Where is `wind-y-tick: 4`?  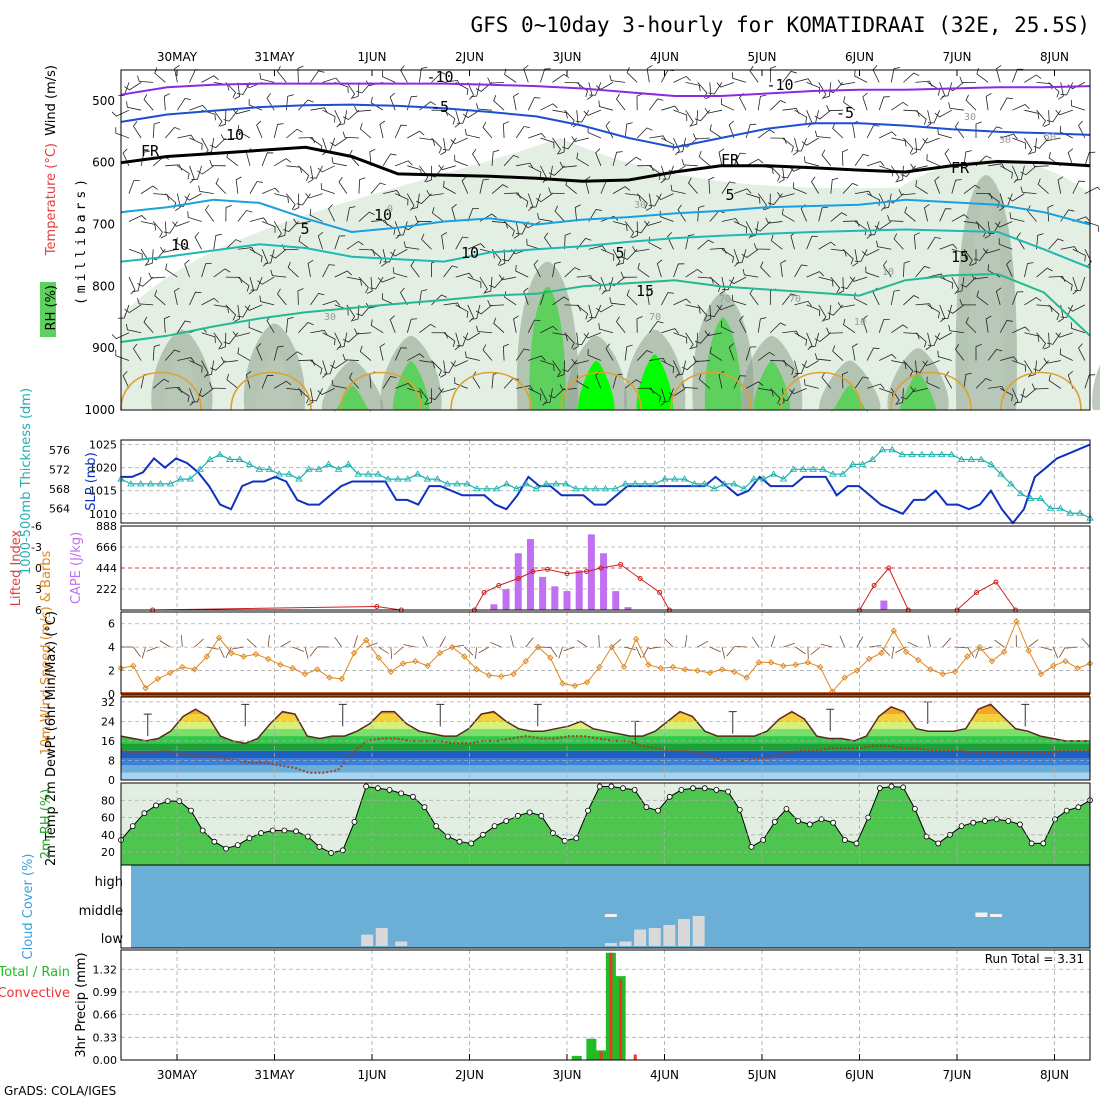
wind-y-tick: 4 is located at coordinates (111, 647).